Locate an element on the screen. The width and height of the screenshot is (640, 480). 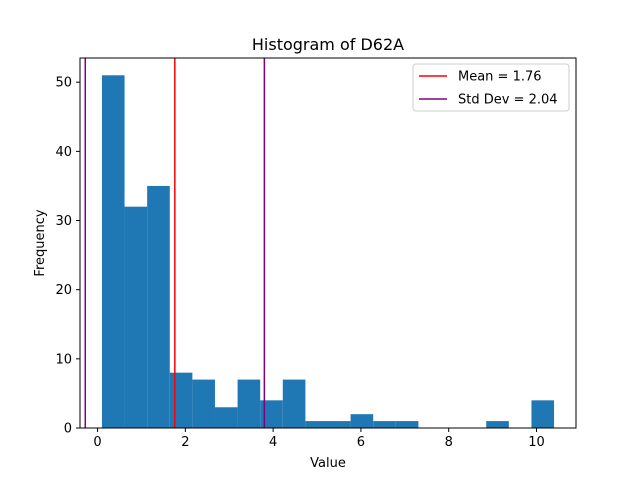
y-axis-ticks: 0 10 20 30 40 50 is located at coordinates (67, 256).